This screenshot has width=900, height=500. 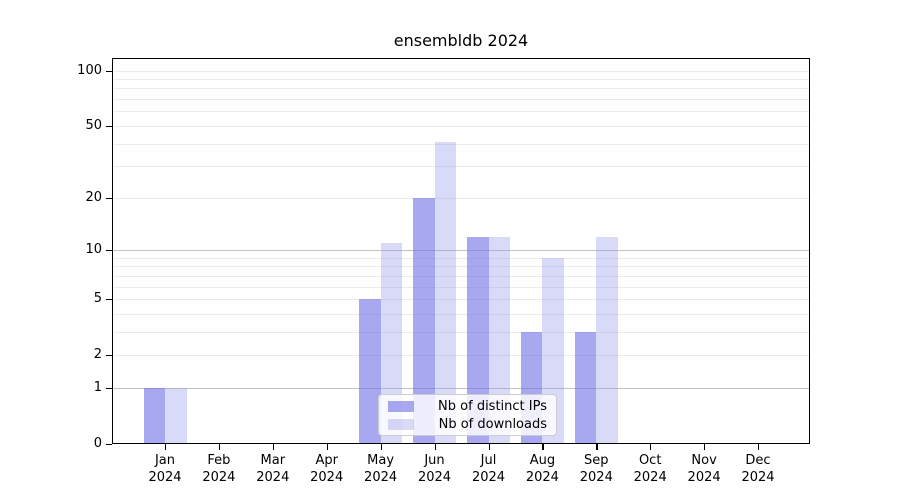 What do you see at coordinates (542, 469) in the screenshot?
I see `x-tick-label-aug: Aug 2024` at bounding box center [542, 469].